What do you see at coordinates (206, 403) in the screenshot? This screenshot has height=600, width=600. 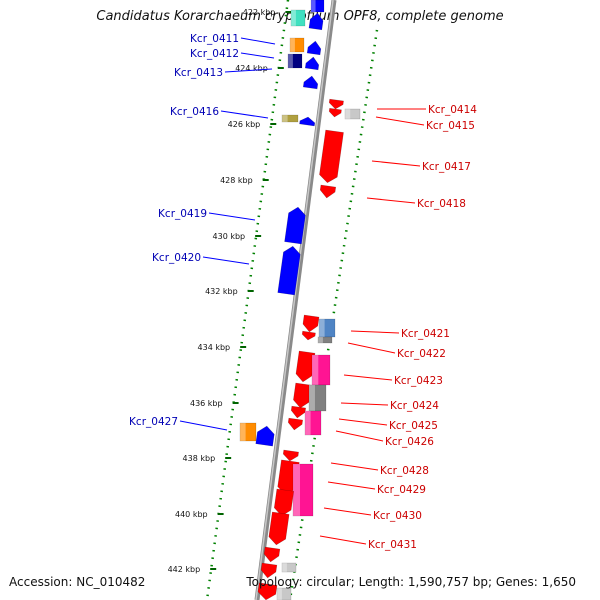 I see `scale-tick-label: 436 kbp` at bounding box center [206, 403].